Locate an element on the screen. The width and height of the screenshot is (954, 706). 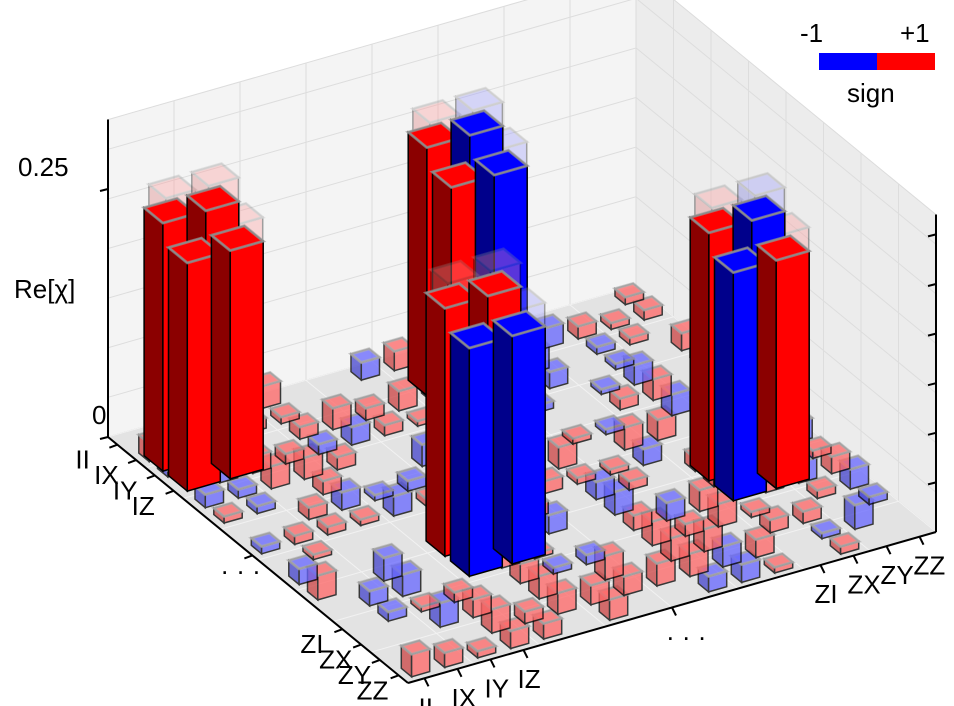
row-label: ZZ is located at coordinates (373, 690).